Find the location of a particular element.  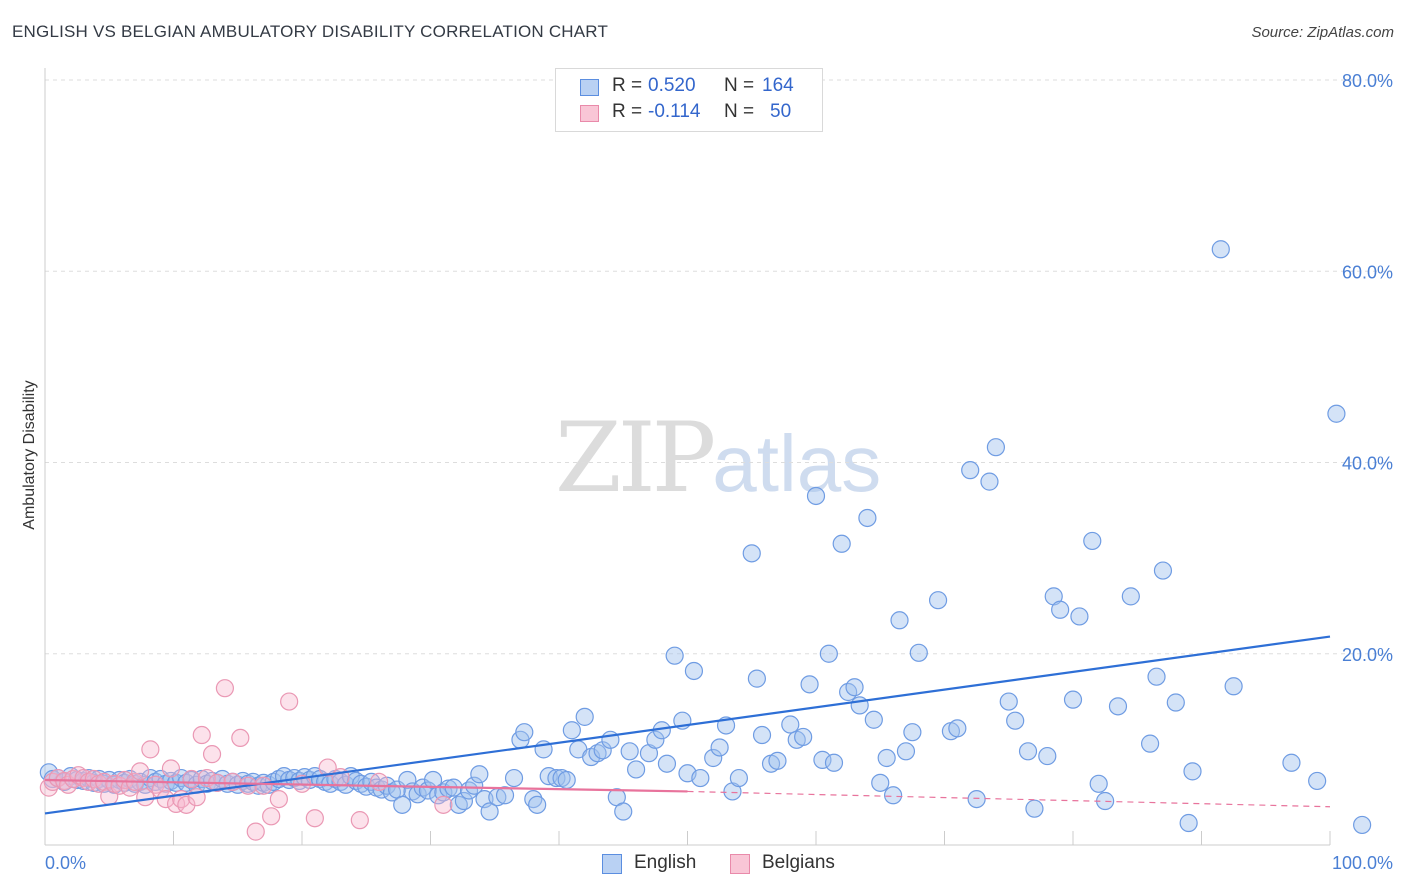

y-tick-label: 80.0% is located at coordinates (1367, 81).